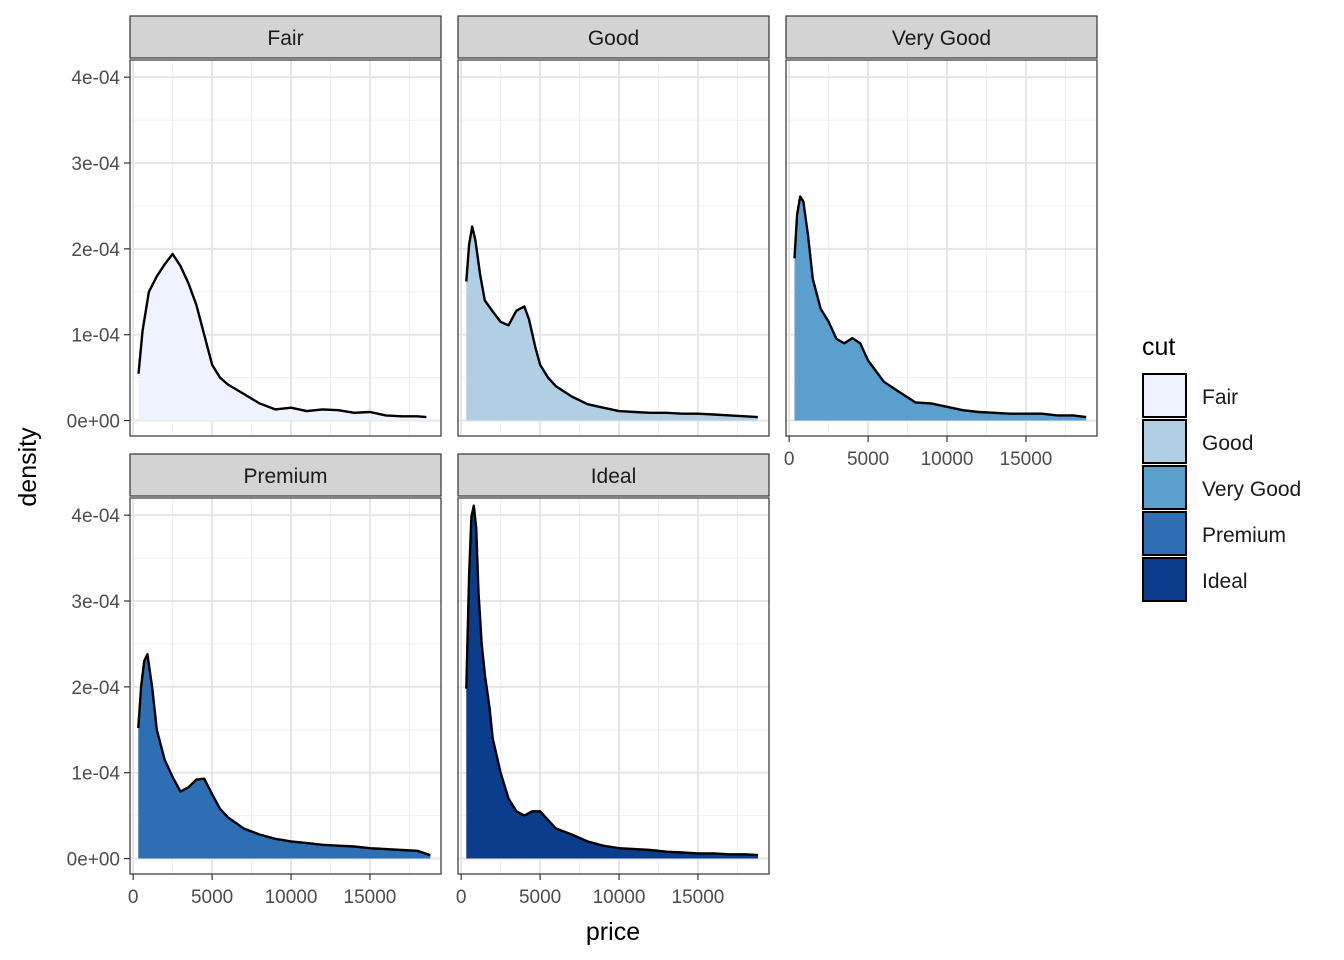 The image size is (1344, 960). What do you see at coordinates (1220, 397) in the screenshot?
I see `legend-label-fair: Fair` at bounding box center [1220, 397].